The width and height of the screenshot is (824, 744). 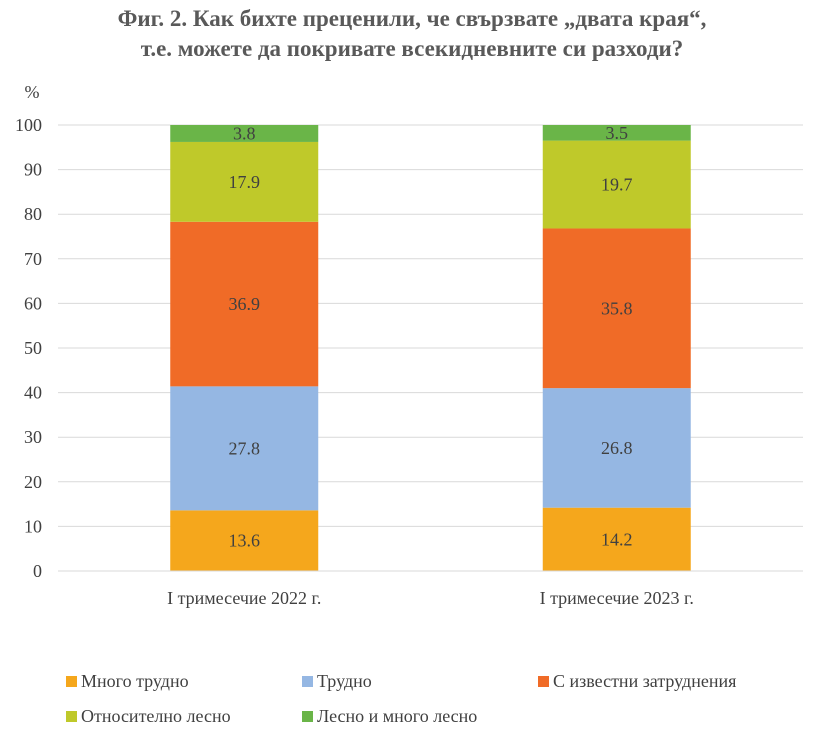 I want to click on y-tick-label: 60, so click(x=33, y=303).